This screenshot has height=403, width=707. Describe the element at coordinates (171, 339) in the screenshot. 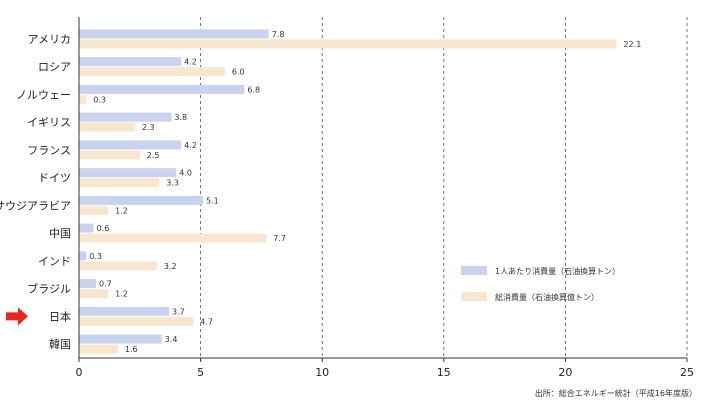

I see `data-label: 3.4` at that location.